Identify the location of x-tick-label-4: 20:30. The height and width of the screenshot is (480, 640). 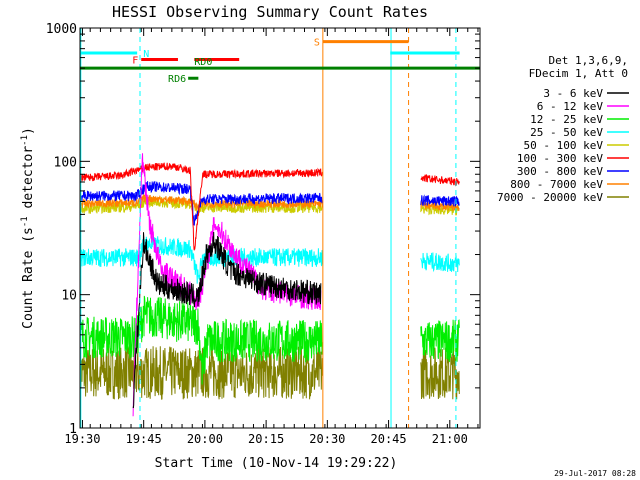
(327, 439).